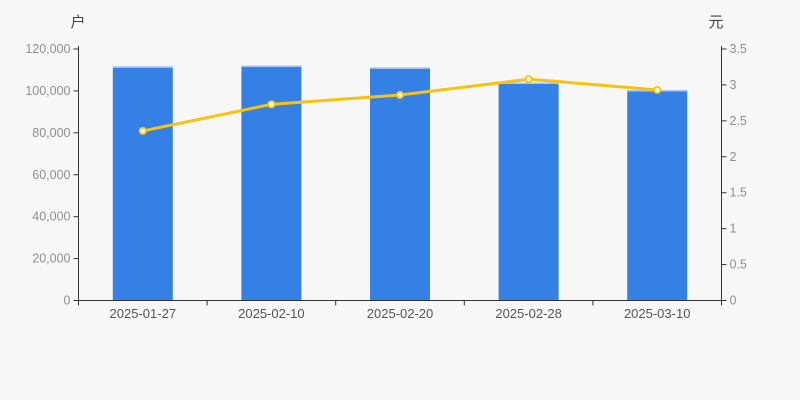 Image resolution: width=800 pixels, height=400 pixels. Describe the element at coordinates (400, 313) in the screenshot. I see `x-axis-tick-label: 2025-02-20` at that location.